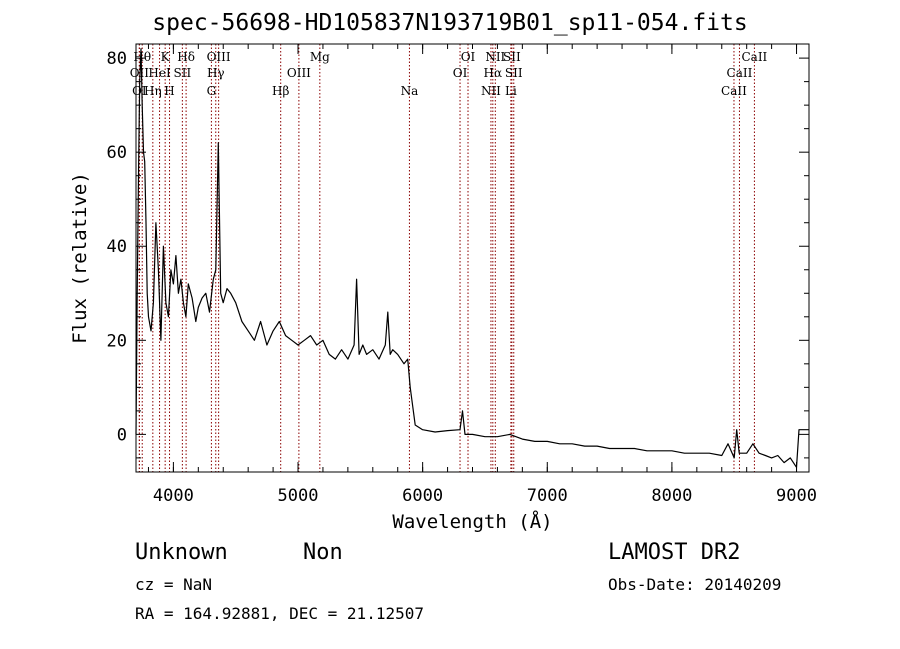  What do you see at coordinates (299, 73) in the screenshot?
I see `line-label-13: OIII` at bounding box center [299, 73].